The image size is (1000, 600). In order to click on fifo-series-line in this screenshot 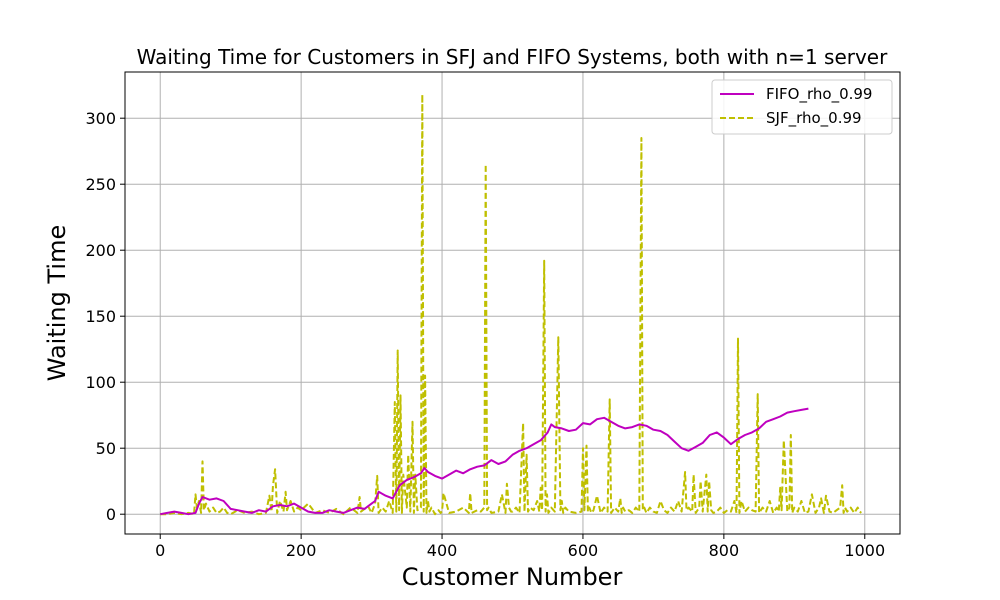, I will do `click(484, 461)`.